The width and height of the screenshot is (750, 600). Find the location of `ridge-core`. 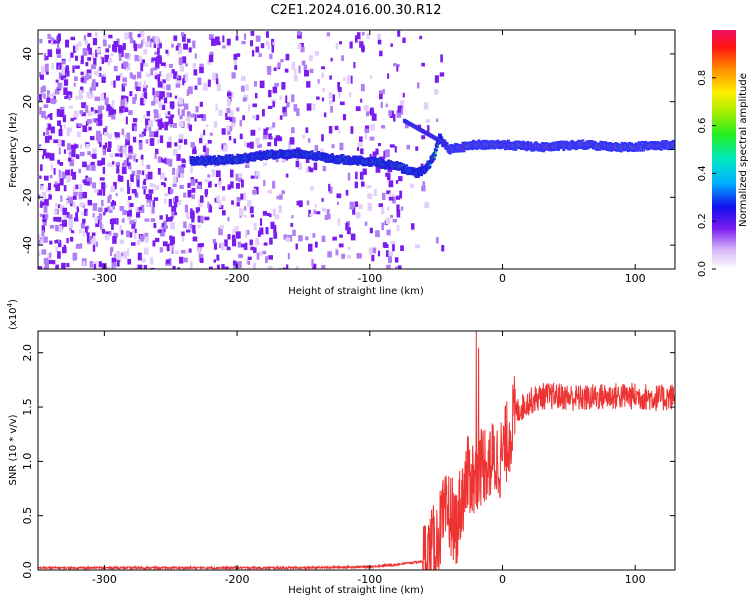

ridge-core is located at coordinates (430, 163).